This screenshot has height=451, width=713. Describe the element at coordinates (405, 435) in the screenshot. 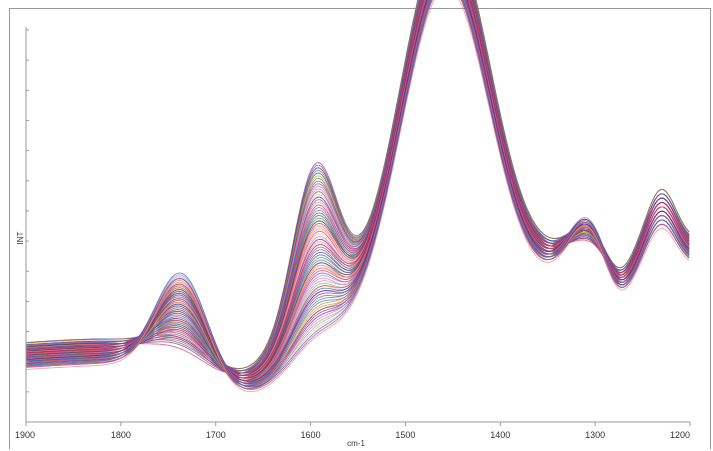

I see `x-tick-label: 1500` at that location.